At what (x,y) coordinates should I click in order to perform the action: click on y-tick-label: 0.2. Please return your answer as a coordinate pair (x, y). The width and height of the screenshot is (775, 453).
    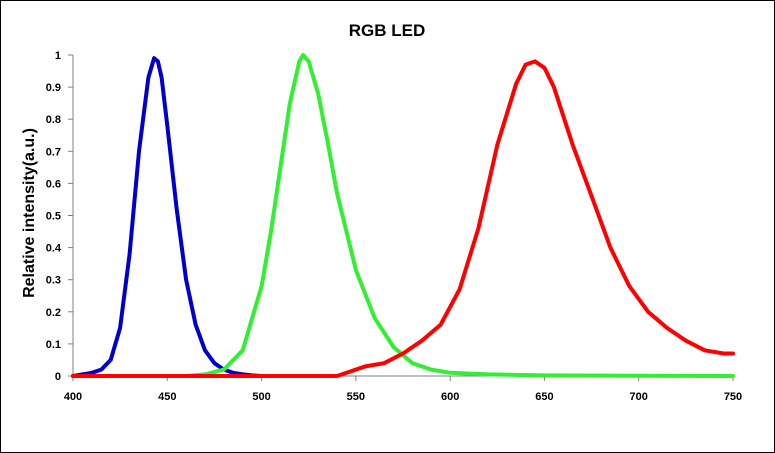
    Looking at the image, I should click on (53, 313).